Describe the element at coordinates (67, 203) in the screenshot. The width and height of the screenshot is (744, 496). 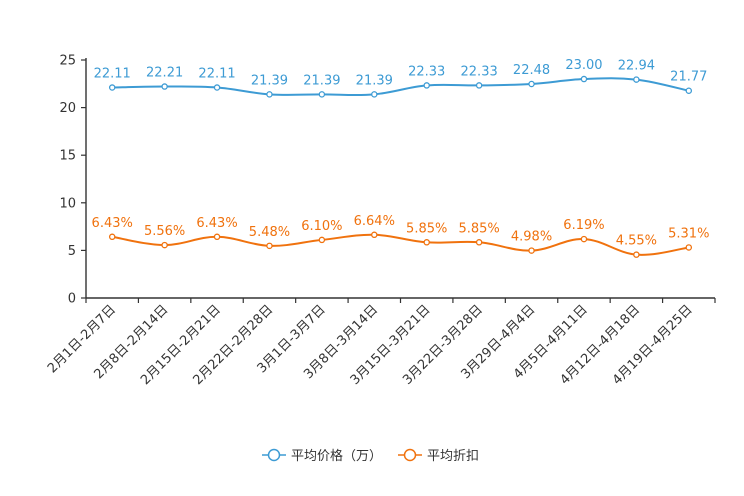
I see `y-tick-label: 10` at that location.